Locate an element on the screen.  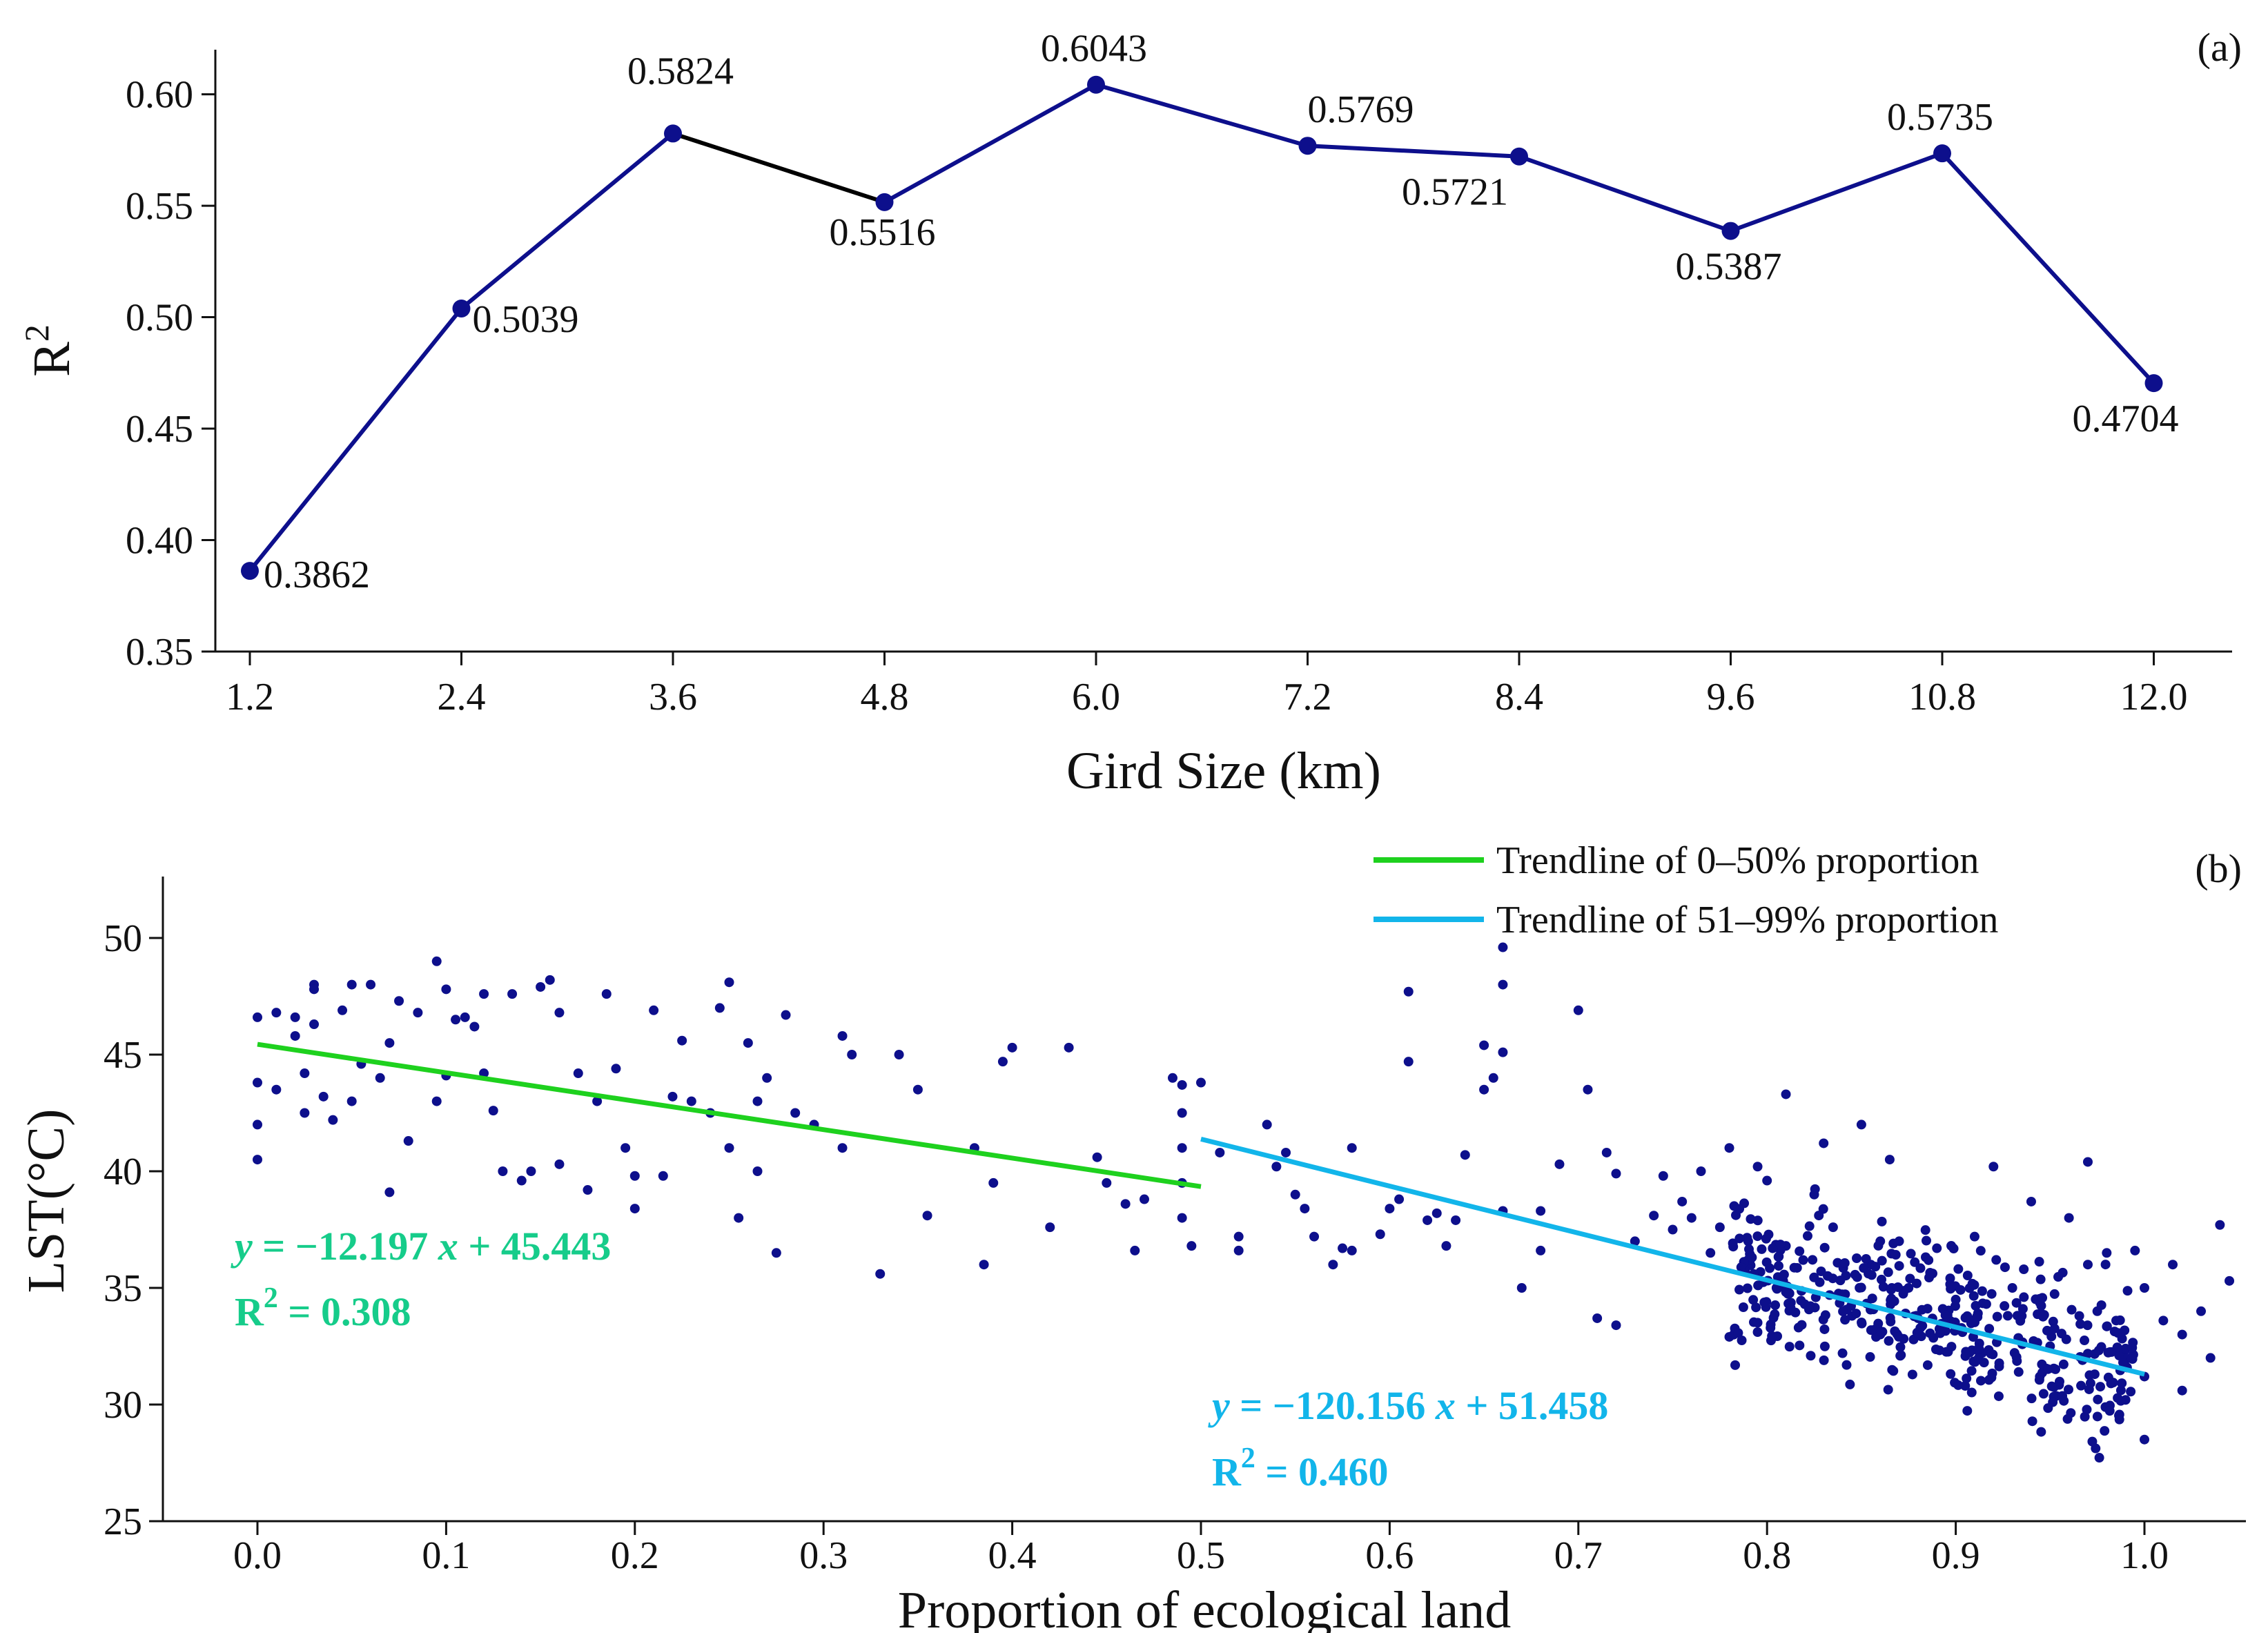
panel-a-x-tick-label: 2.4 is located at coordinates (462, 697).